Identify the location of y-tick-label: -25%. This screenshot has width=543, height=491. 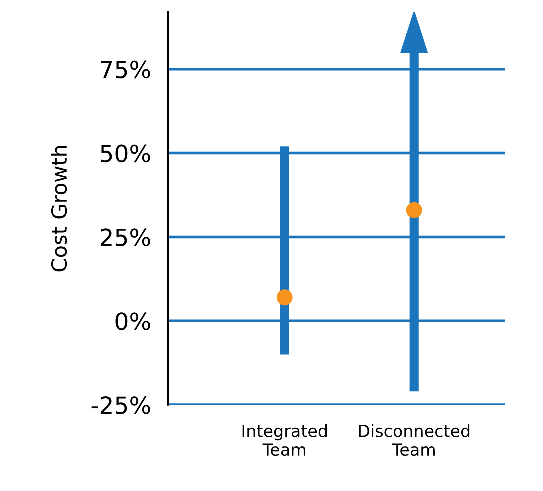
(121, 405).